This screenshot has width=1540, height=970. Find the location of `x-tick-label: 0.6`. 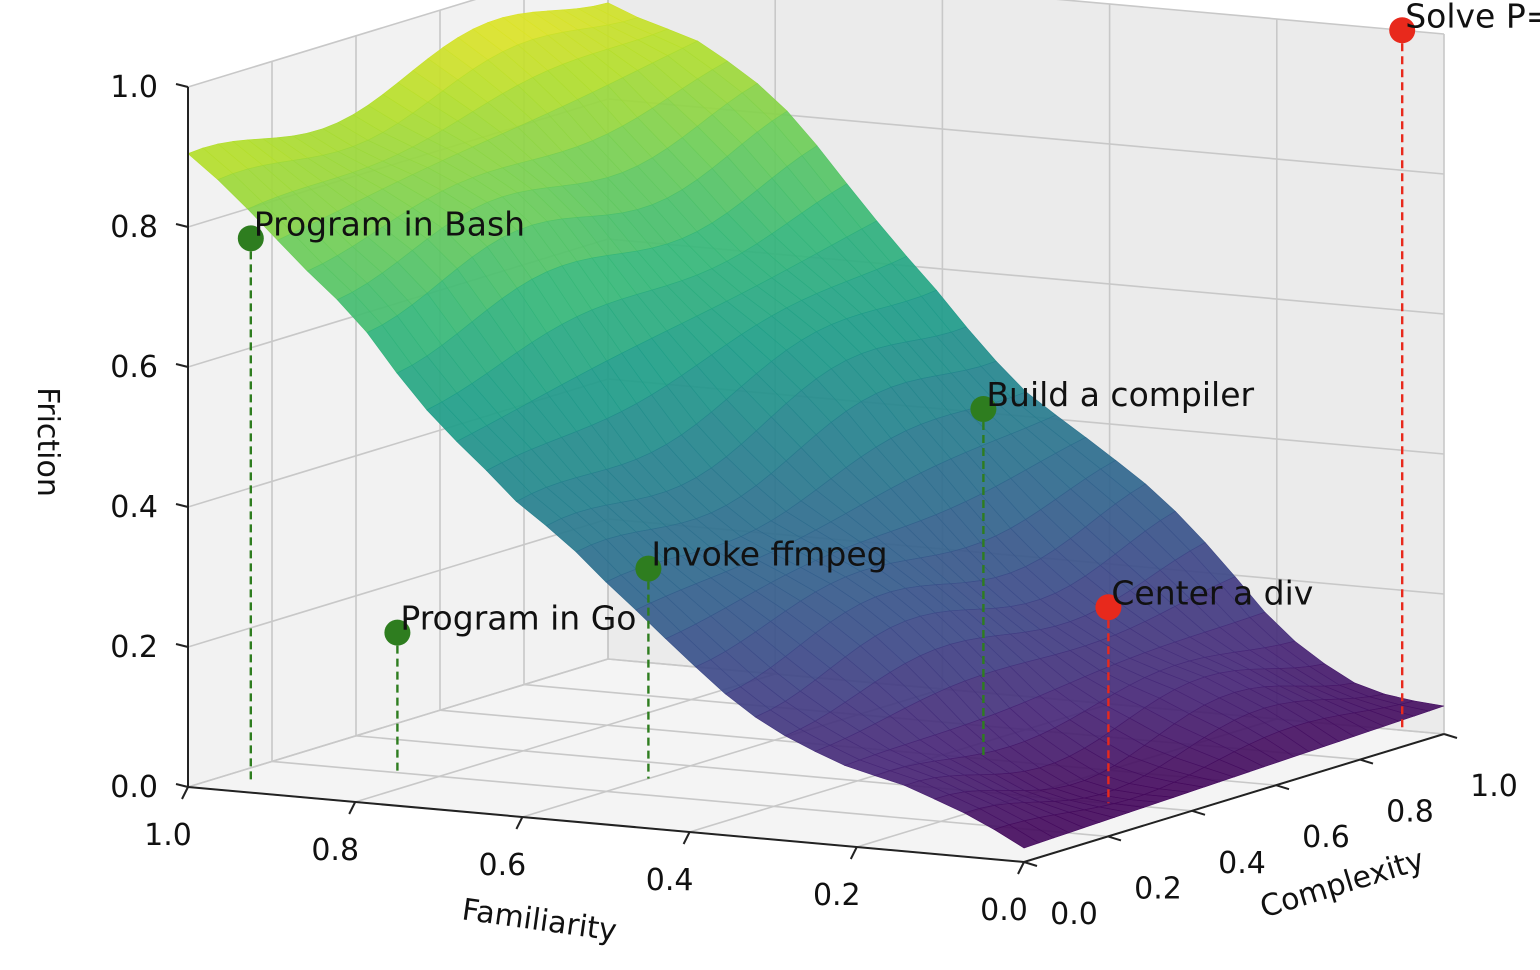

x-tick-label: 0.6 is located at coordinates (503, 865).